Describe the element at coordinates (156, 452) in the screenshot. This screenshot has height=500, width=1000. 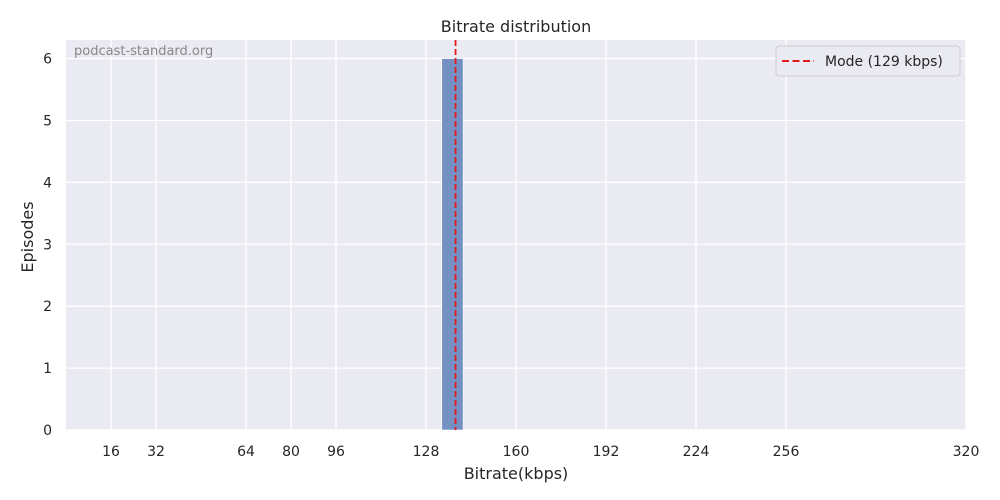
I see `x-tick-label: 32` at that location.